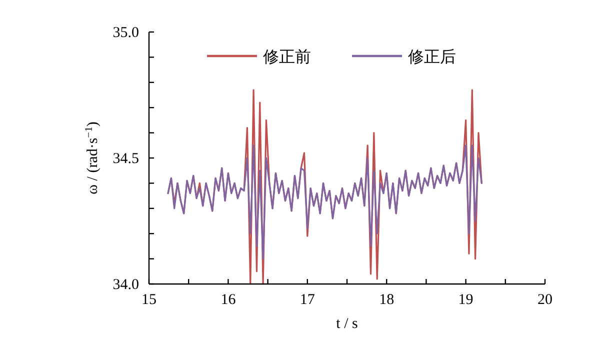 The image size is (604, 349). I want to click on x-tick-label: 20, so click(545, 300).